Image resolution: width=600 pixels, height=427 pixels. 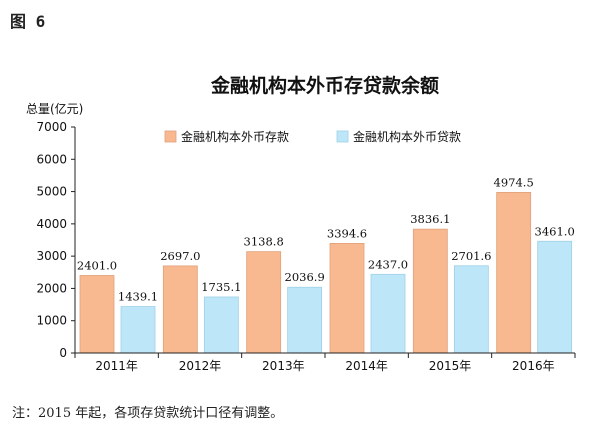 What do you see at coordinates (97, 265) in the screenshot?
I see `deposit-data-label: 2401.0` at bounding box center [97, 265].